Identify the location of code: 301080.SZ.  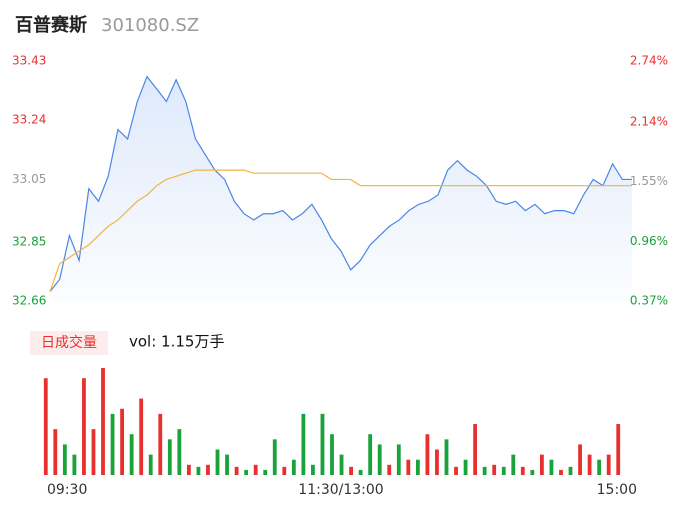
(150, 25).